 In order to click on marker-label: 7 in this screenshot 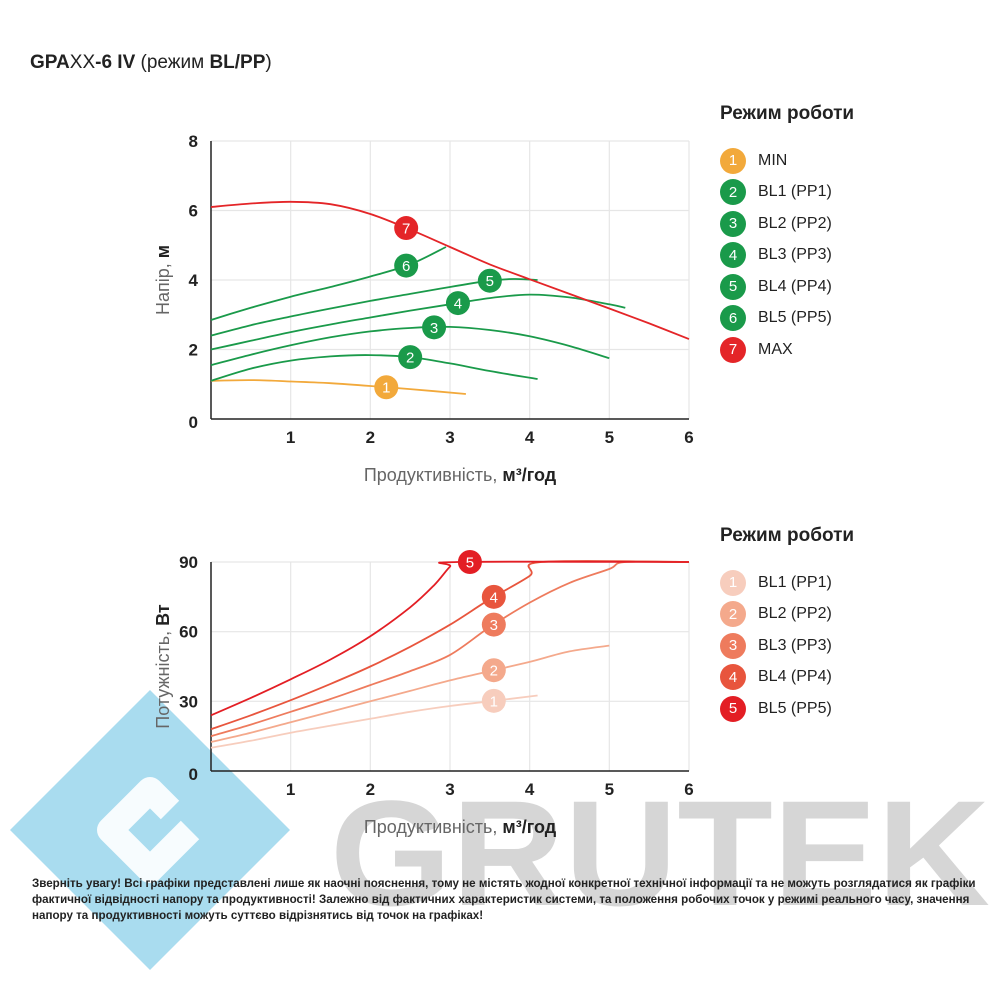, I will do `click(406, 229)`.